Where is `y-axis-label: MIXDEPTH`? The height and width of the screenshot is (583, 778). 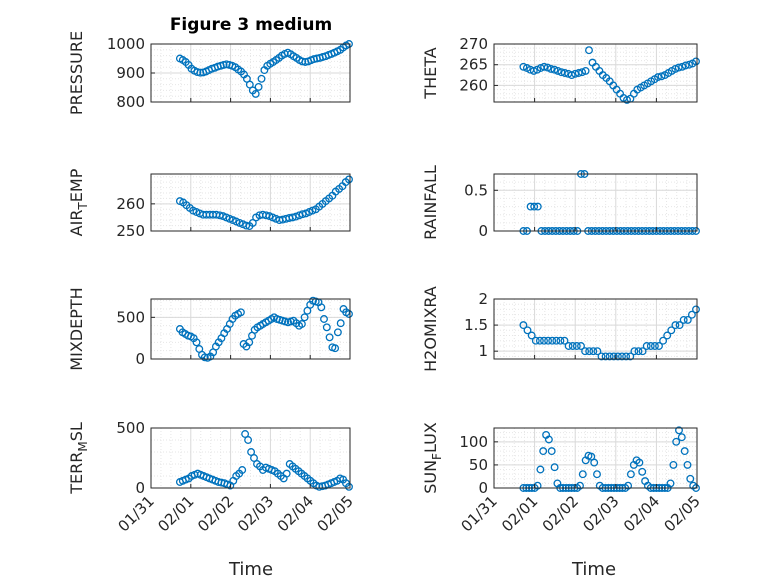
y-axis-label: MIXDEPTH is located at coordinates (76, 328).